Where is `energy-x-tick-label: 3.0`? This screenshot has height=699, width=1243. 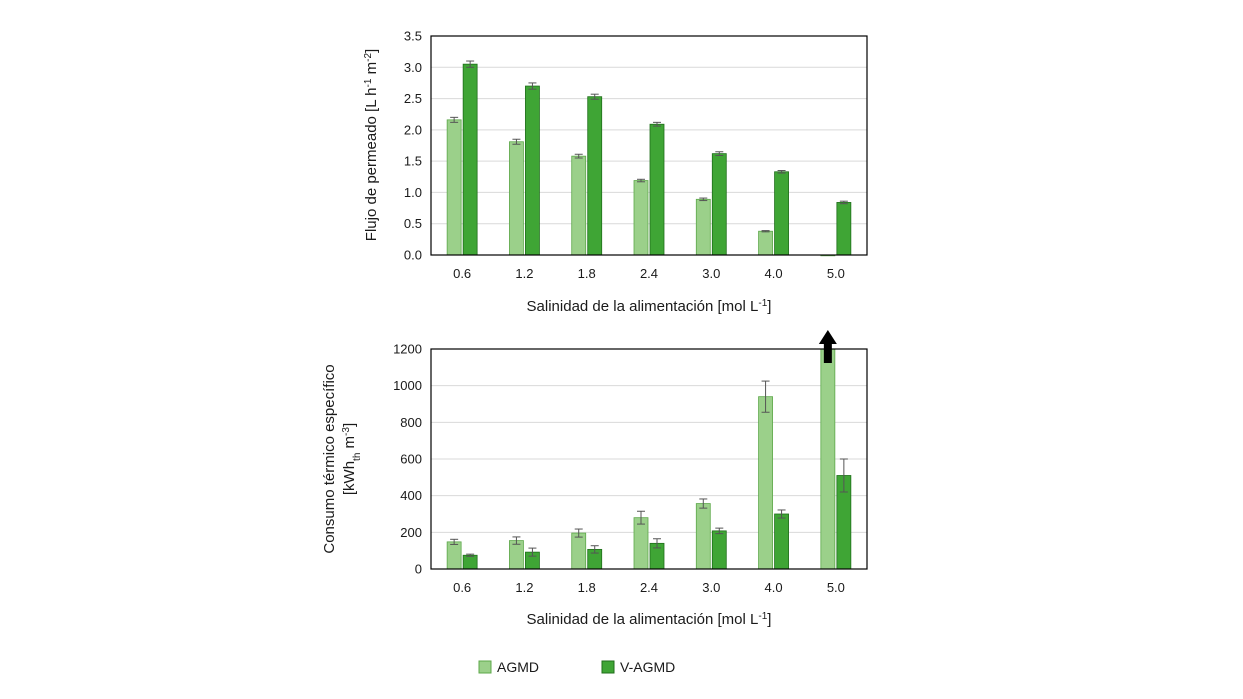 energy-x-tick-label: 3.0 is located at coordinates (711, 587).